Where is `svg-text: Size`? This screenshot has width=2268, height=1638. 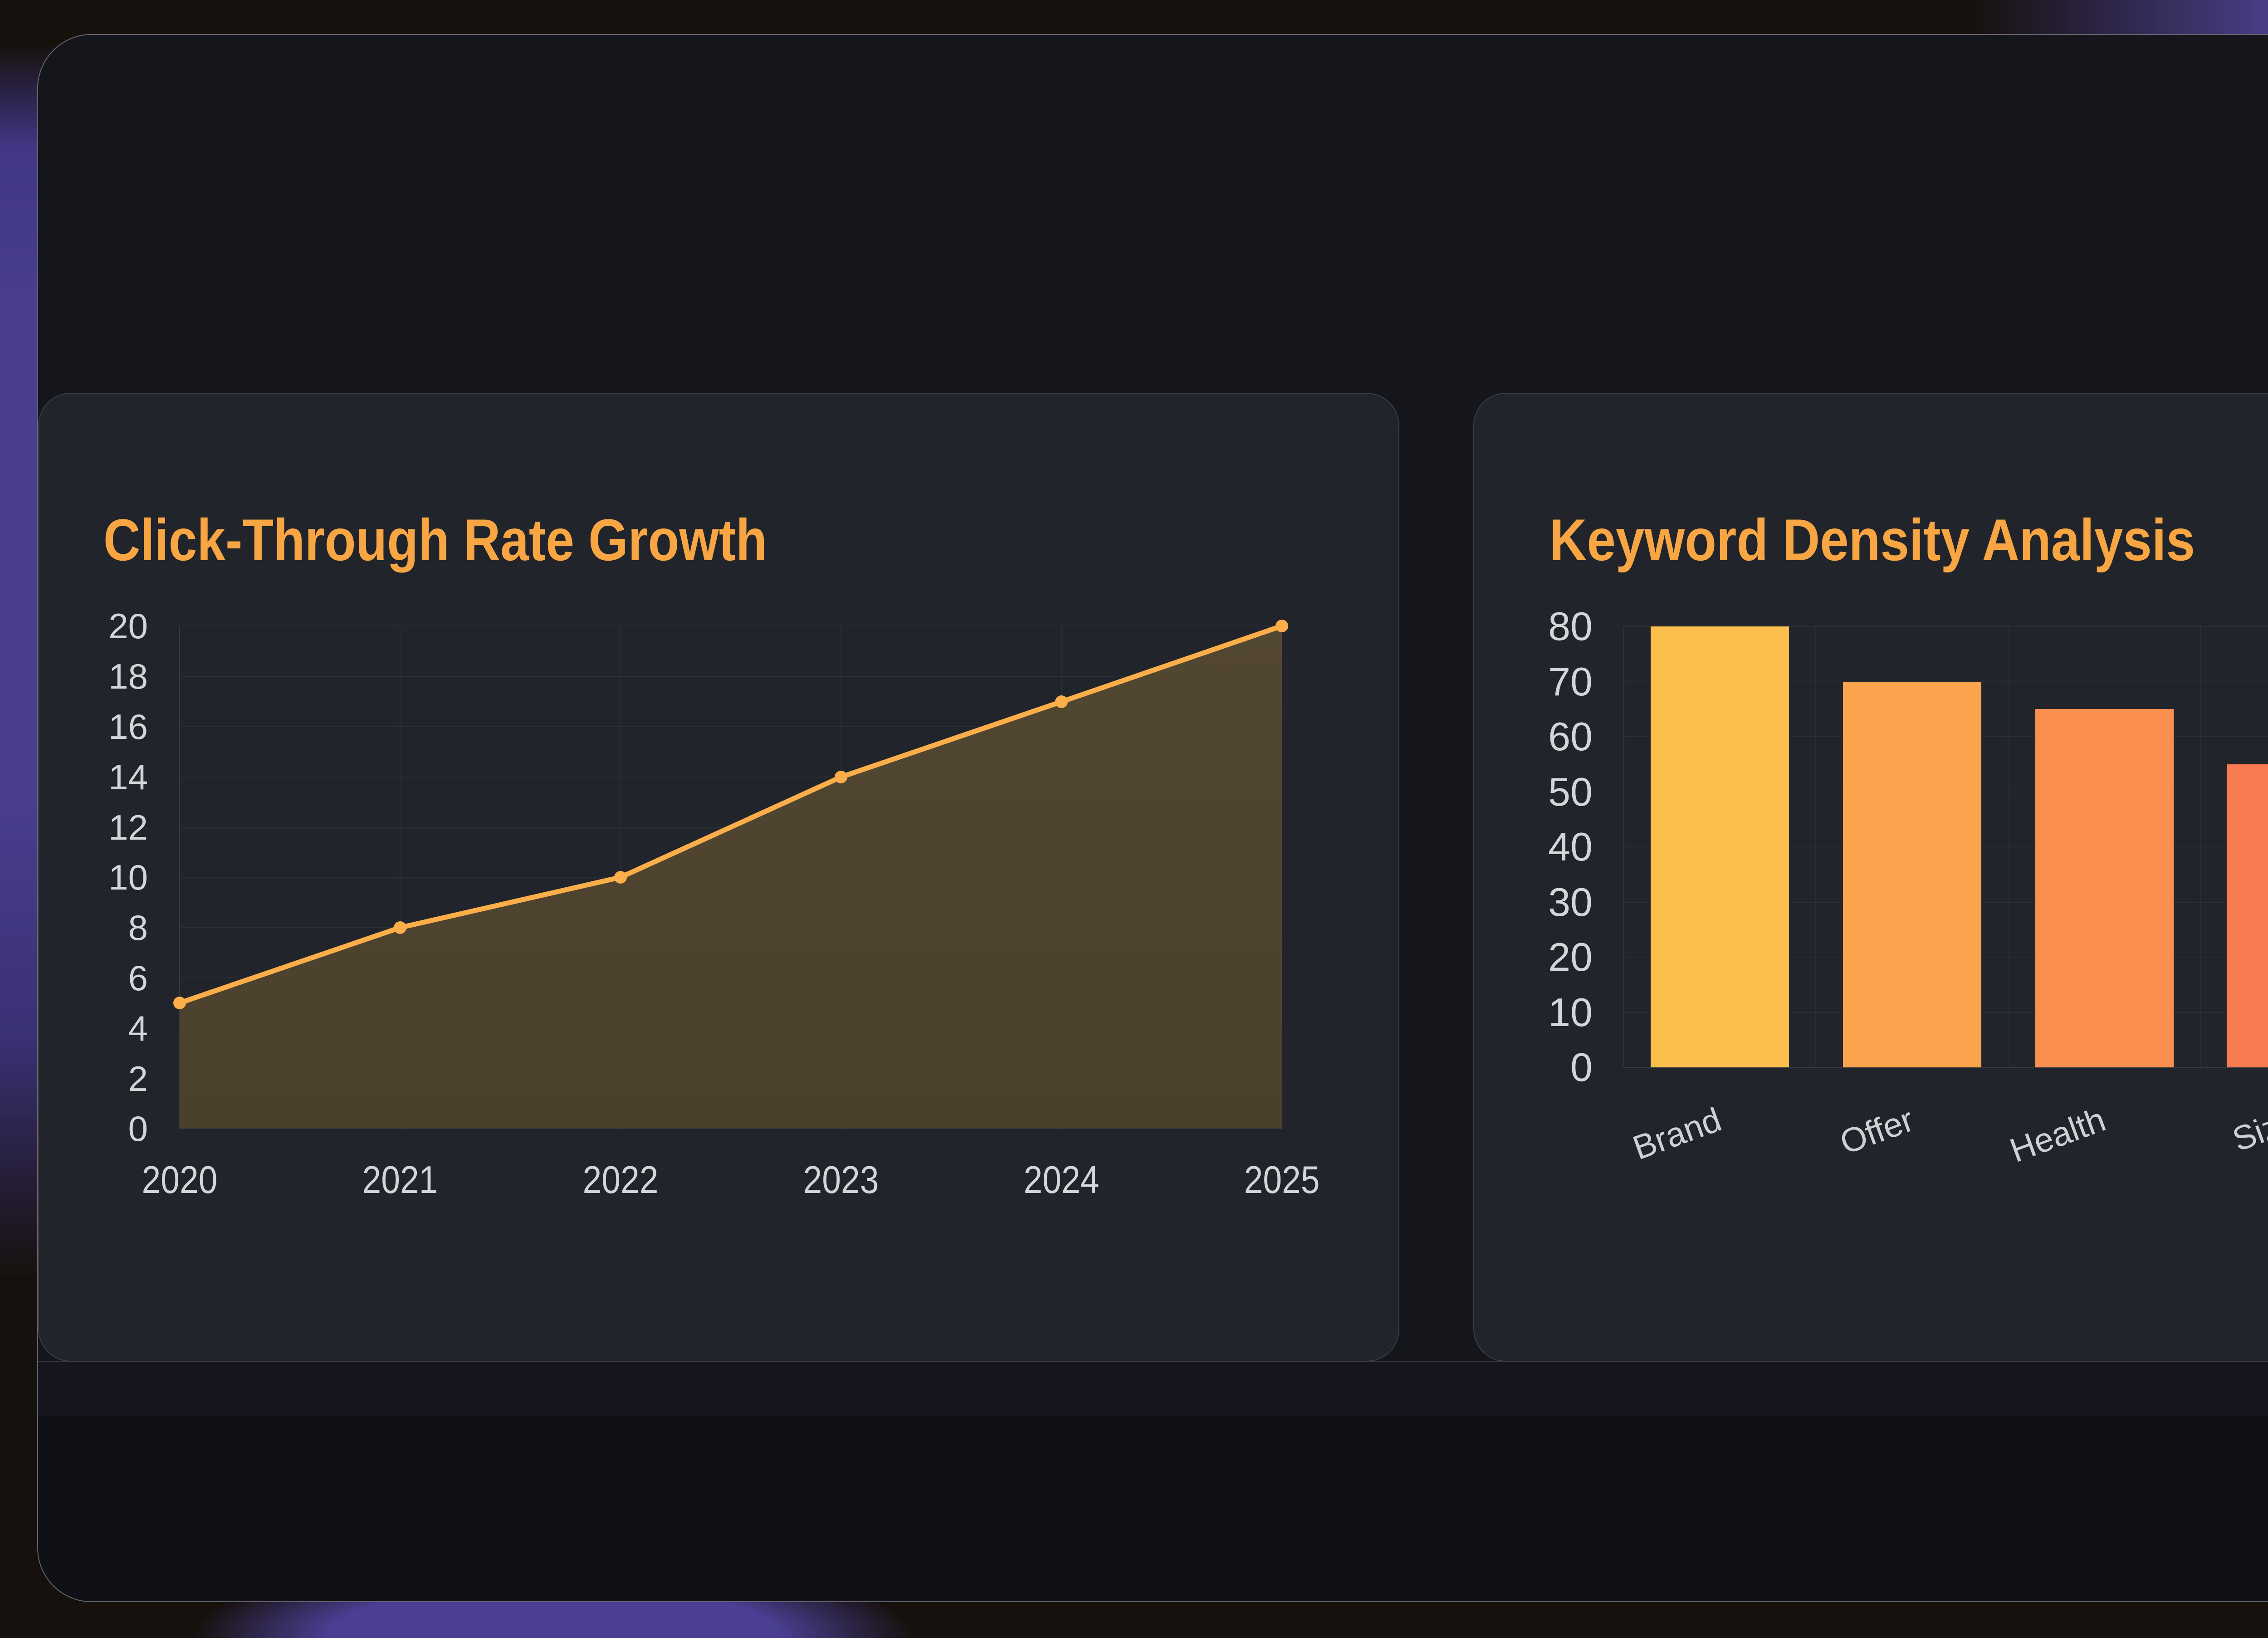
svg-text: Size is located at coordinates (2248, 1129).